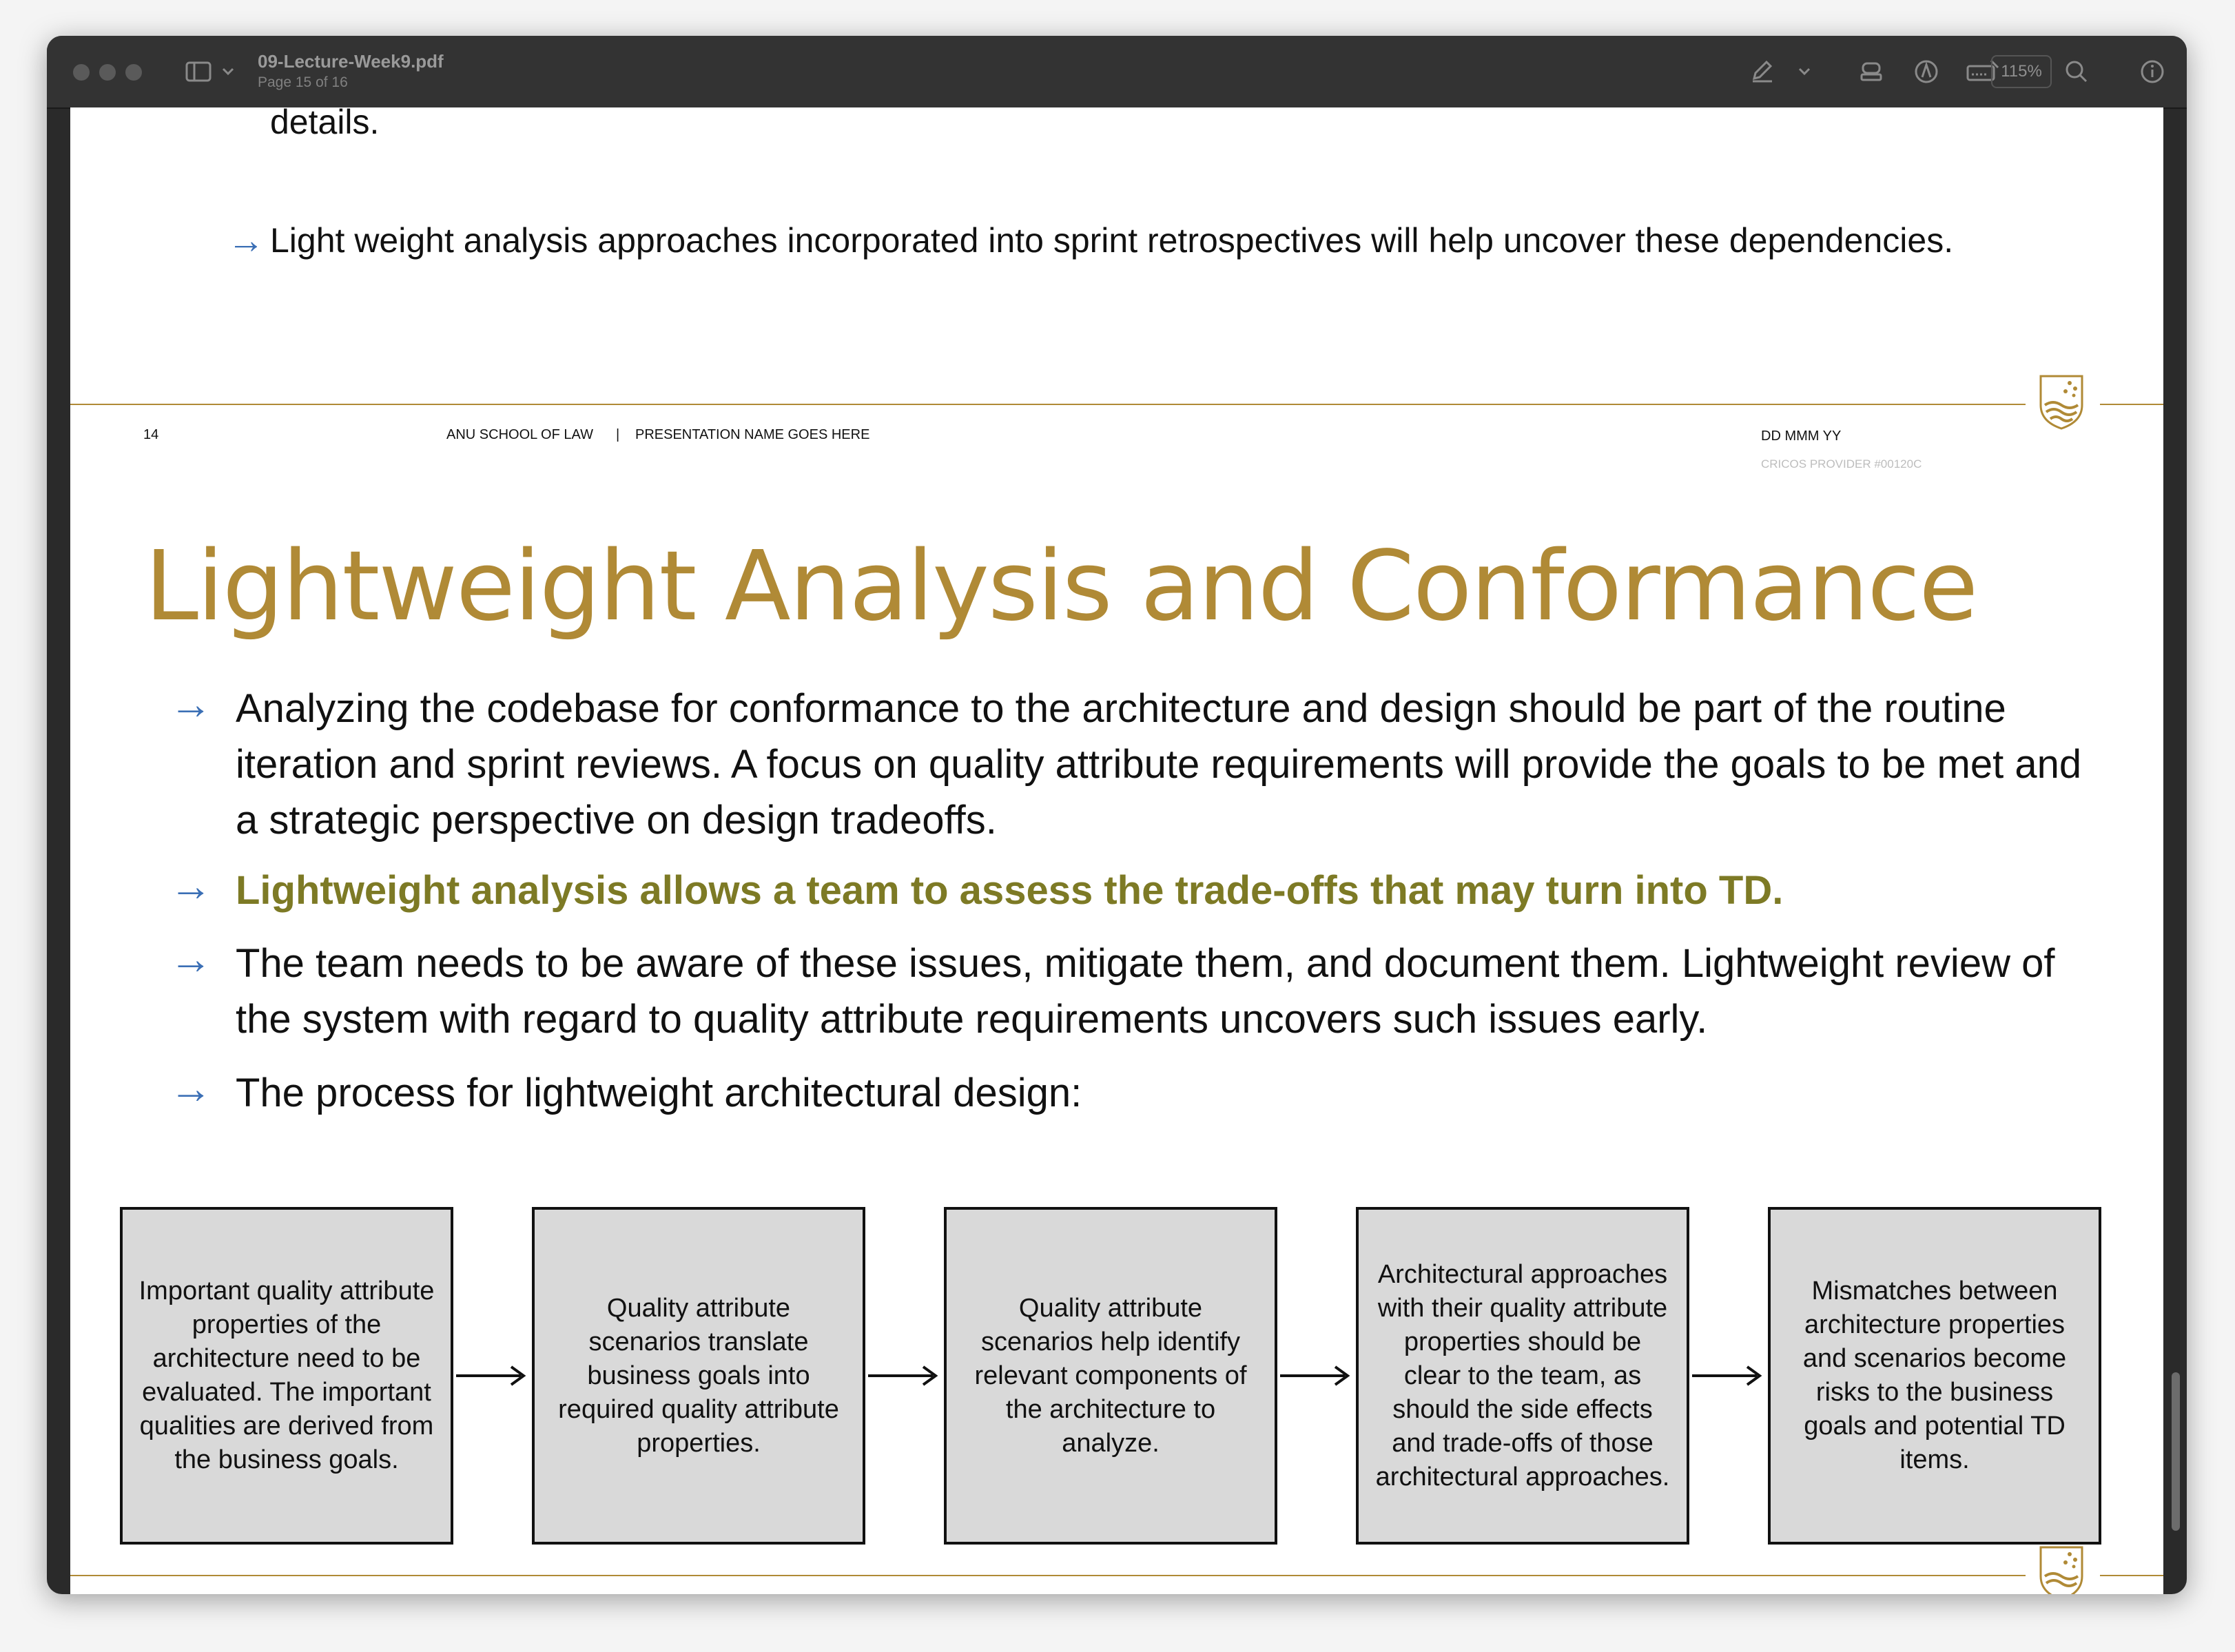 This screenshot has width=2235, height=1652. I want to click on page-indicator: Page 15 of 16, so click(303, 82).